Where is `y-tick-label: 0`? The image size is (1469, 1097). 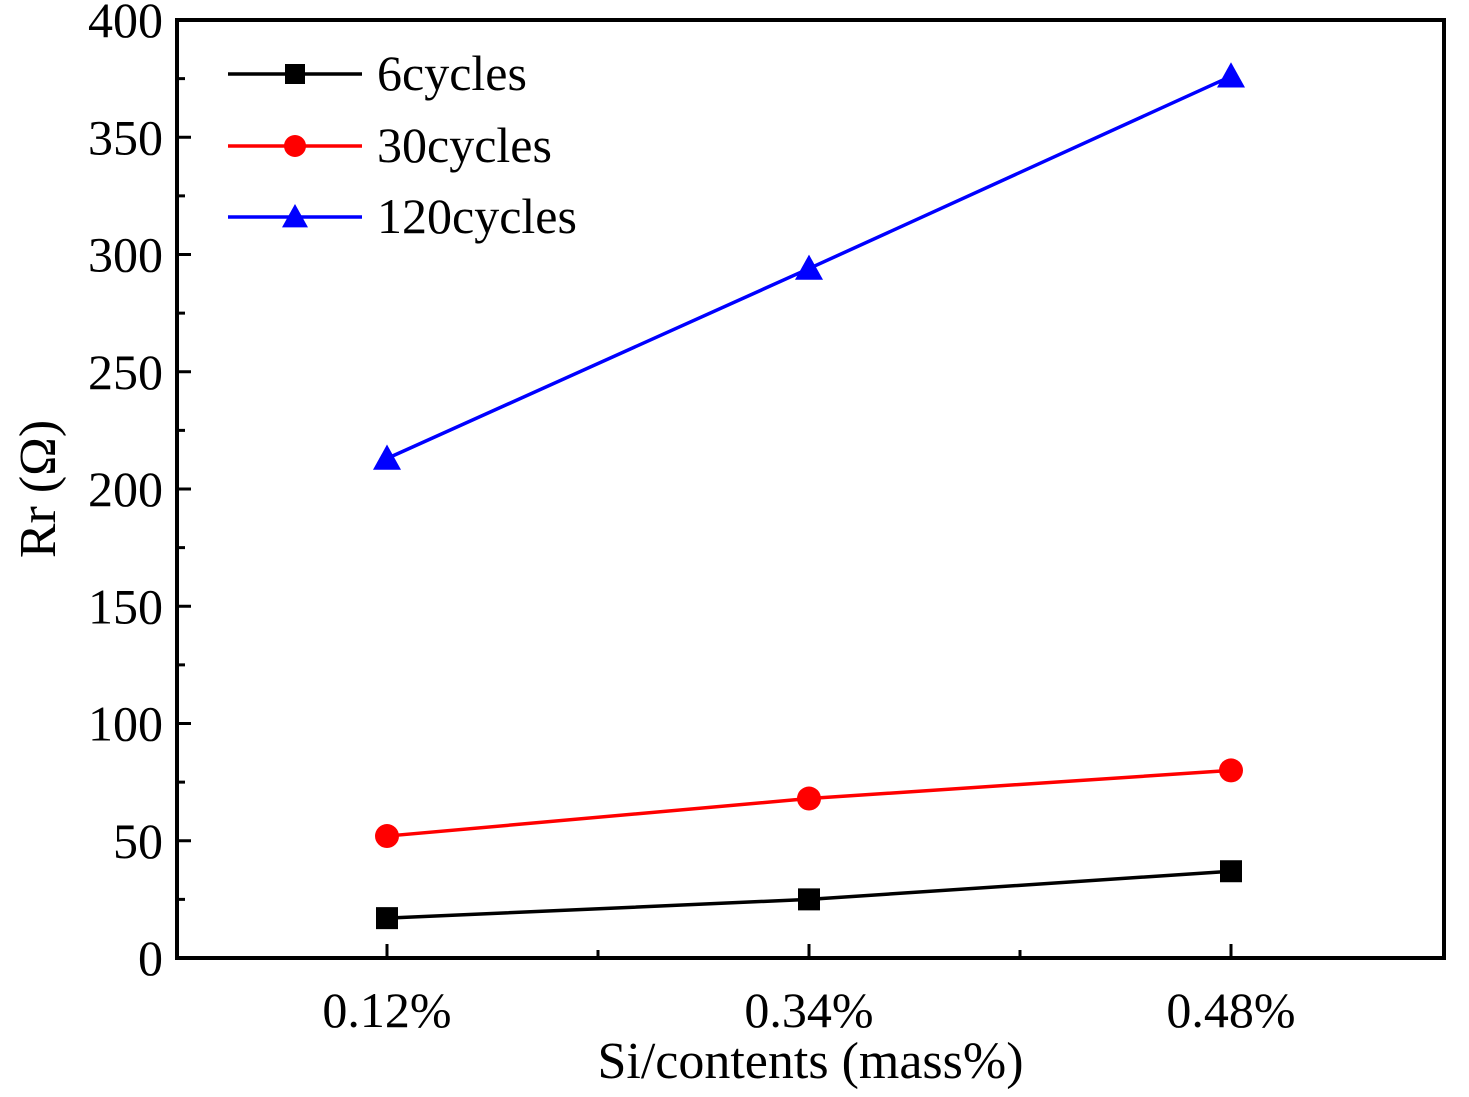
y-tick-label: 0 is located at coordinates (150, 958).